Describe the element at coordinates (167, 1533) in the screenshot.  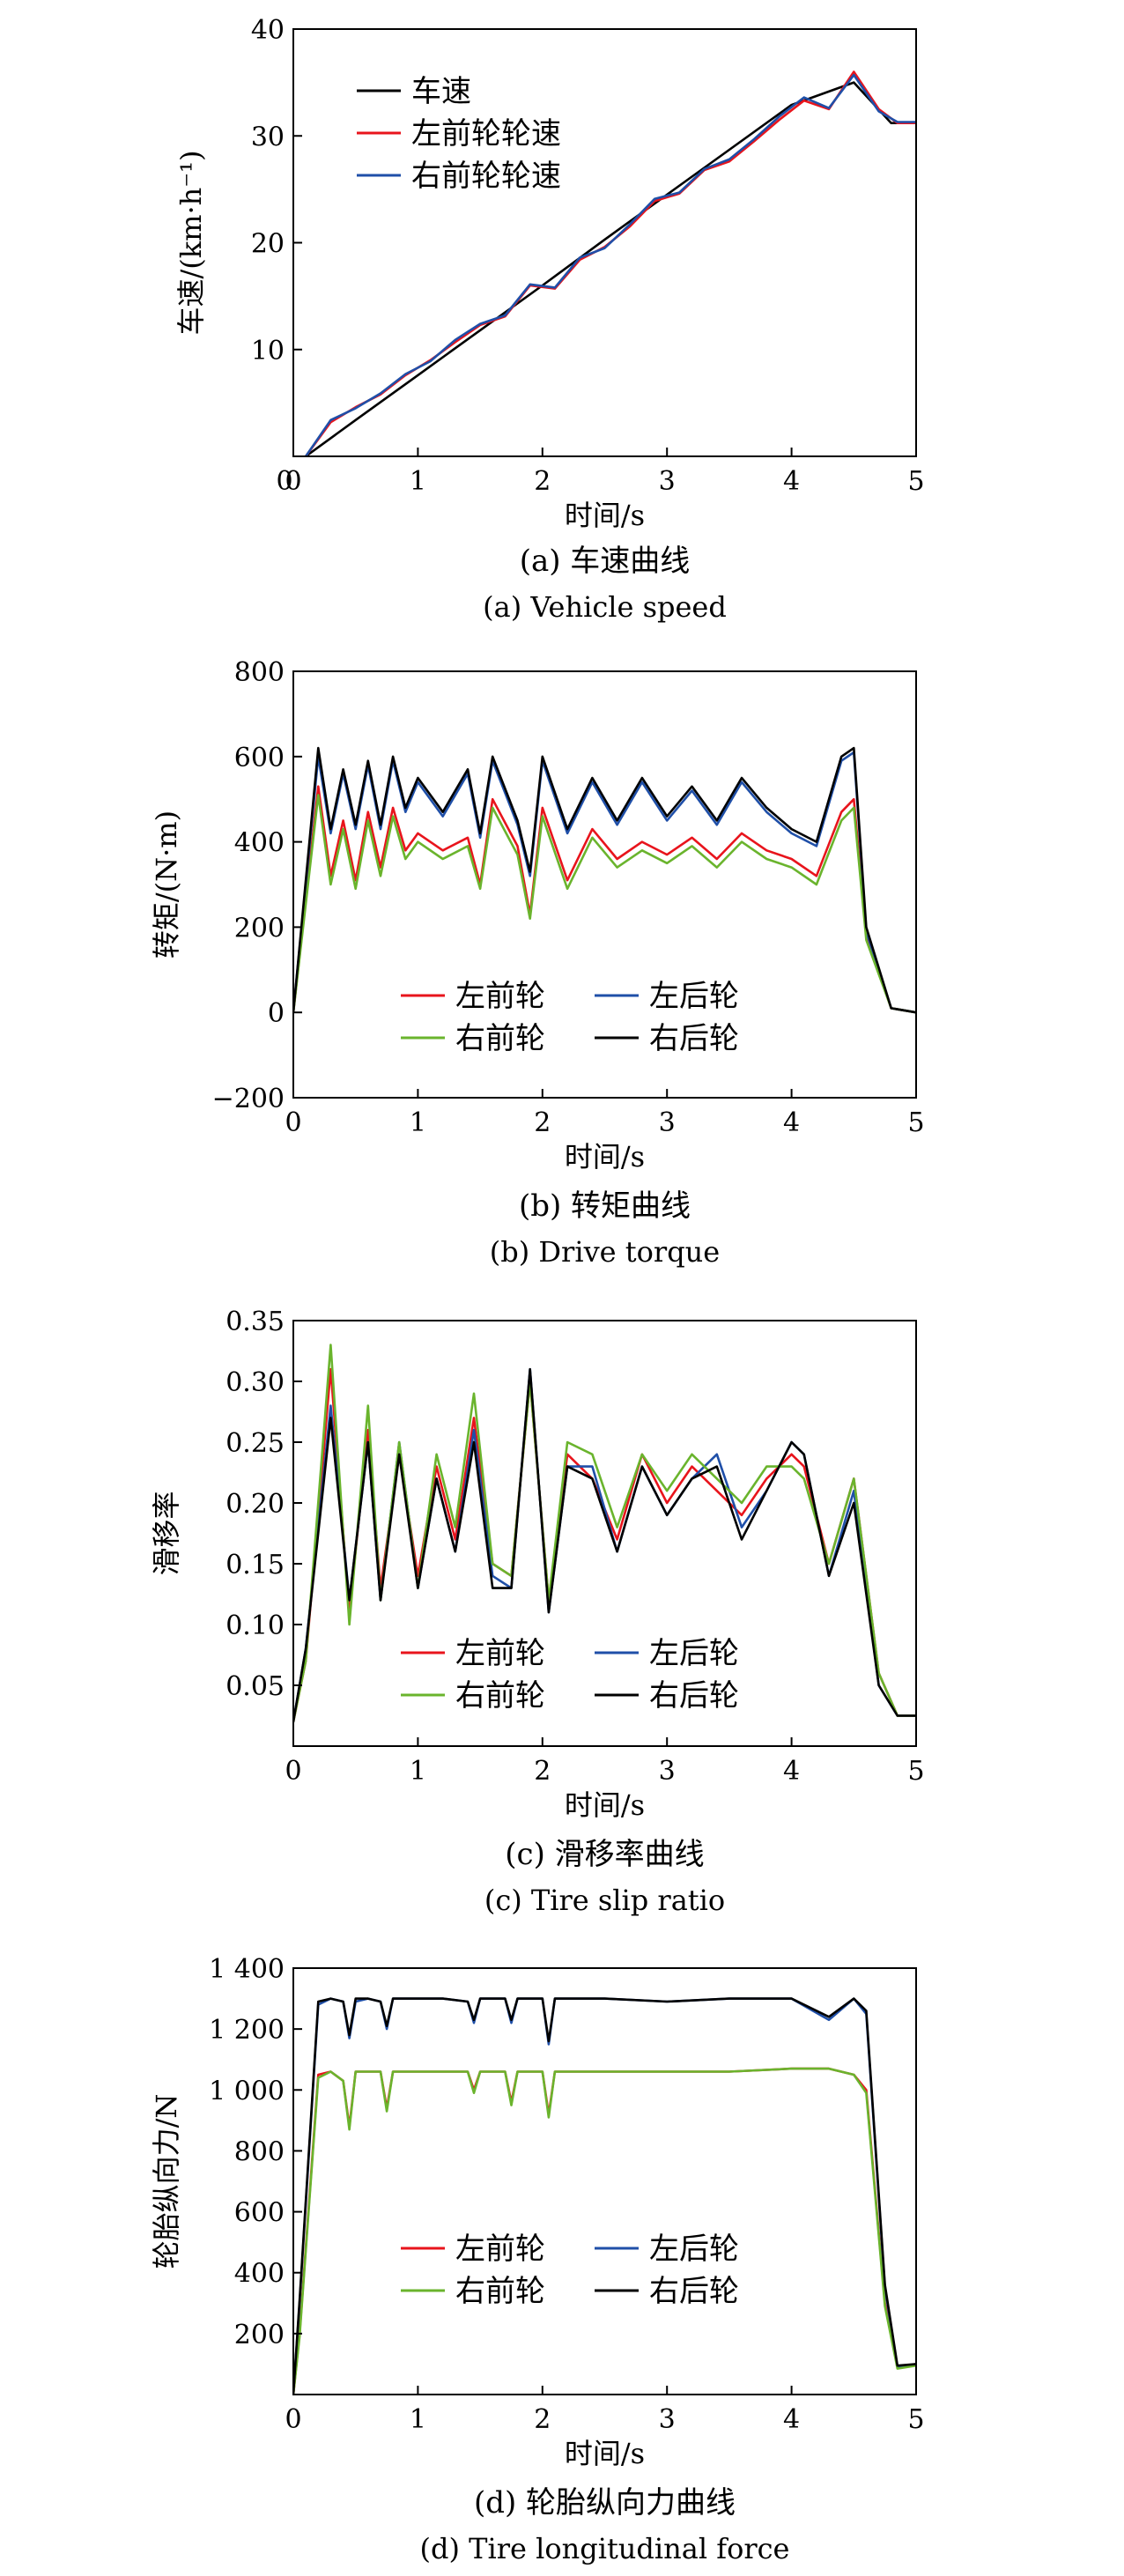
I see `y-axis-label: 滑移率` at that location.